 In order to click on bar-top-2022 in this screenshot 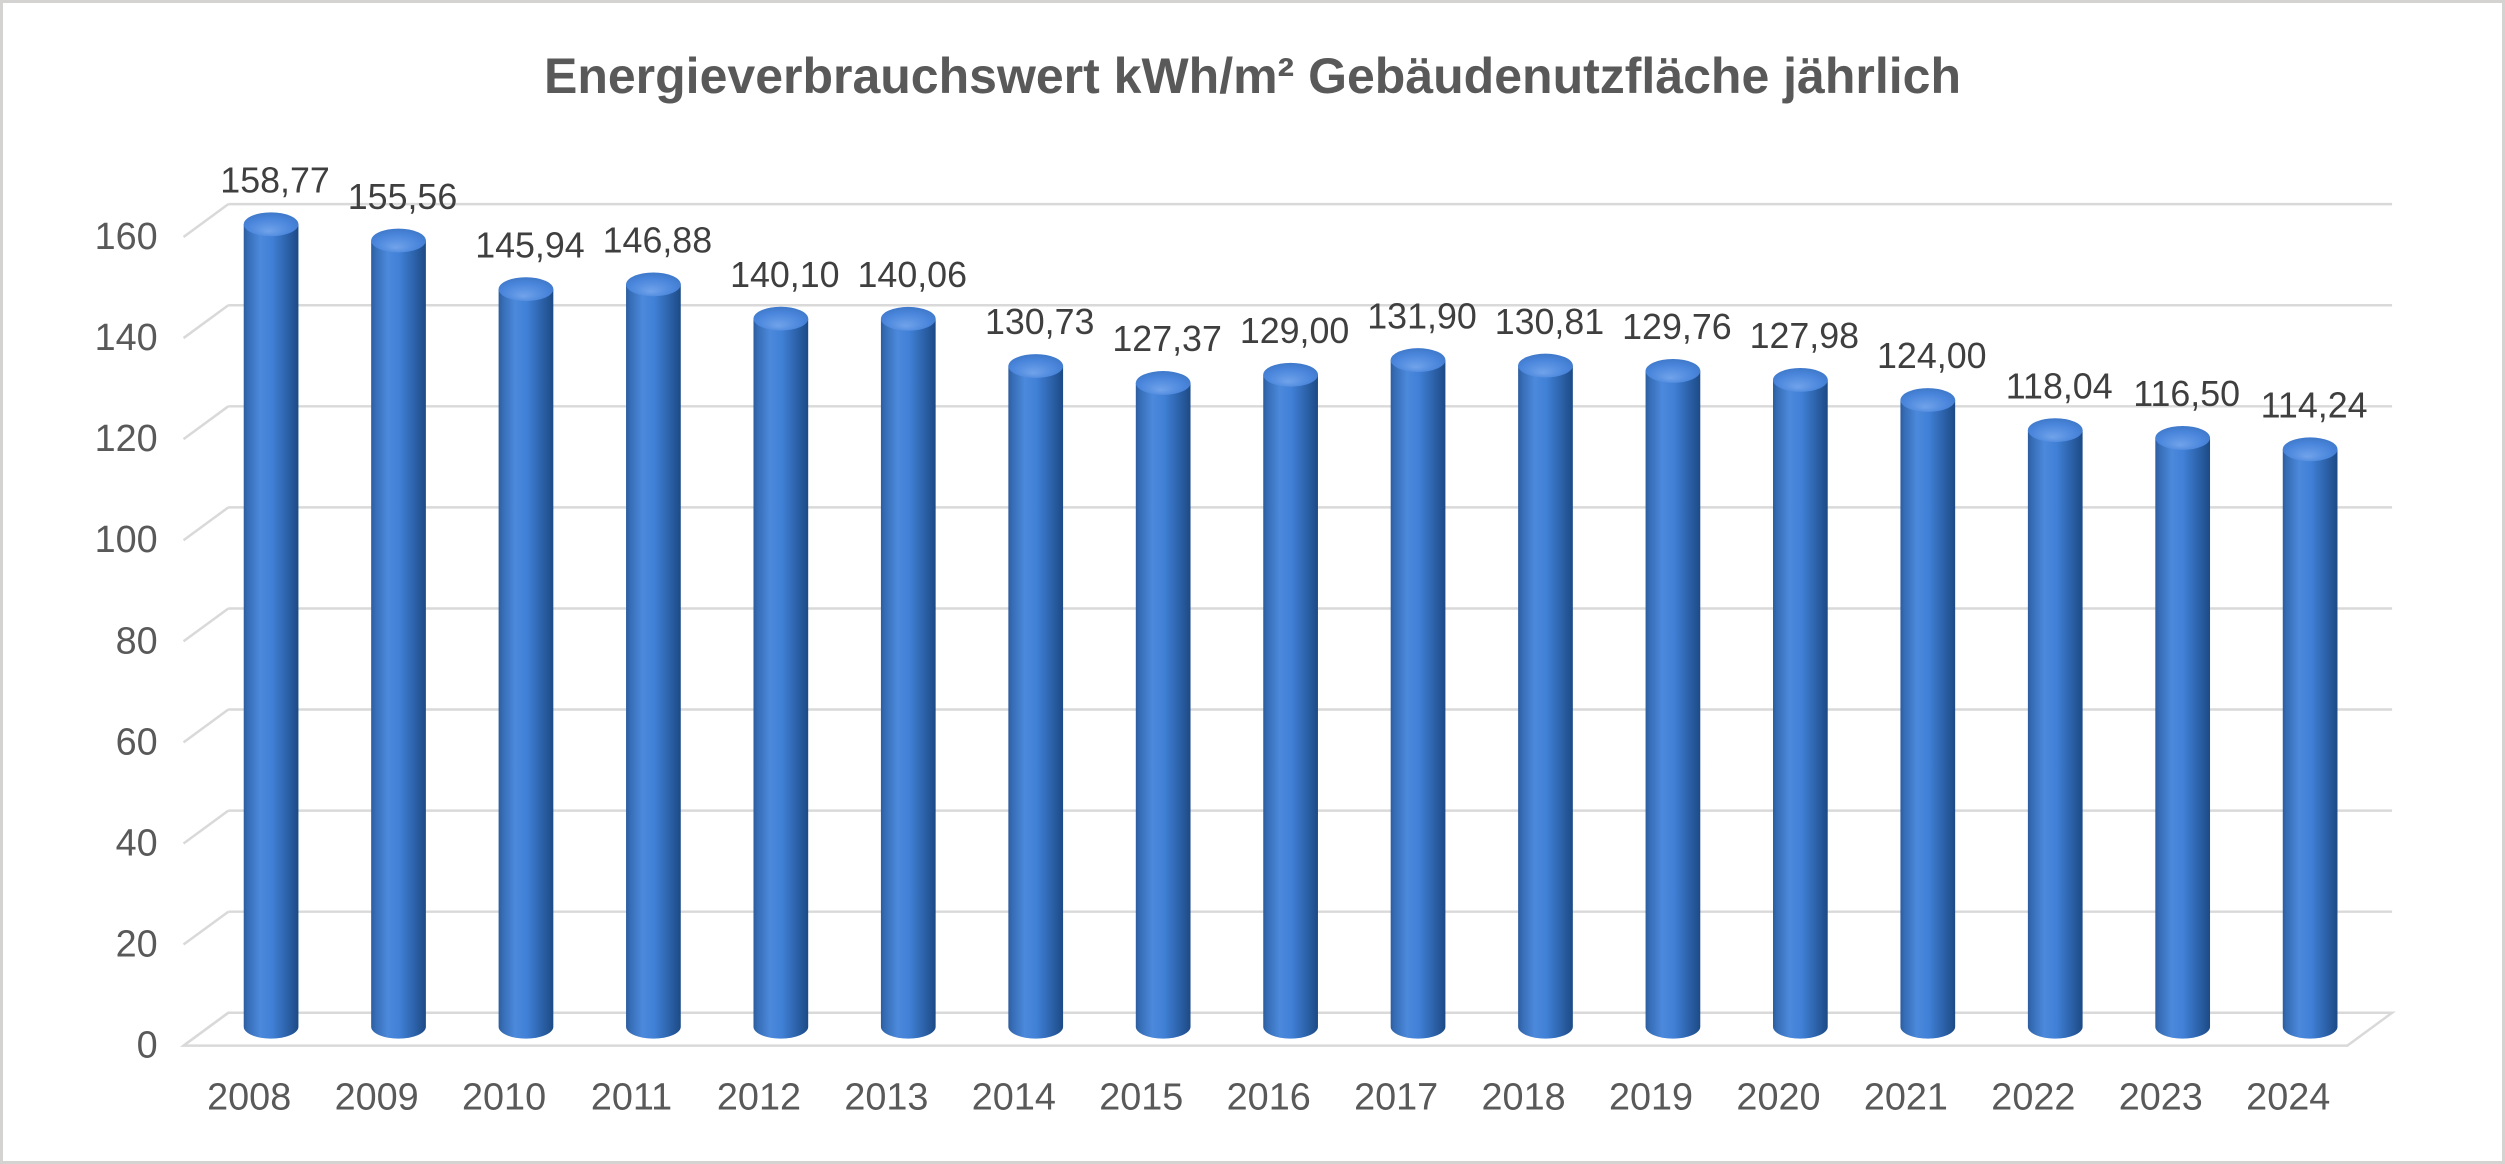, I will do `click(2055, 430)`.